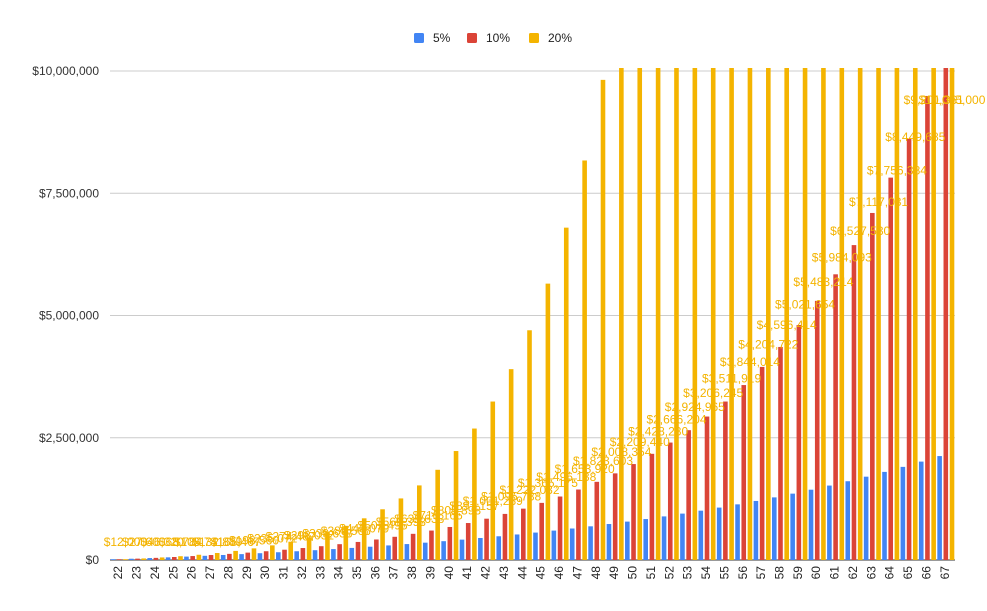 Image resolution: width=987 pixels, height=611 pixels. Describe the element at coordinates (432, 38) in the screenshot. I see `legend-item-5pct: 5%` at that location.